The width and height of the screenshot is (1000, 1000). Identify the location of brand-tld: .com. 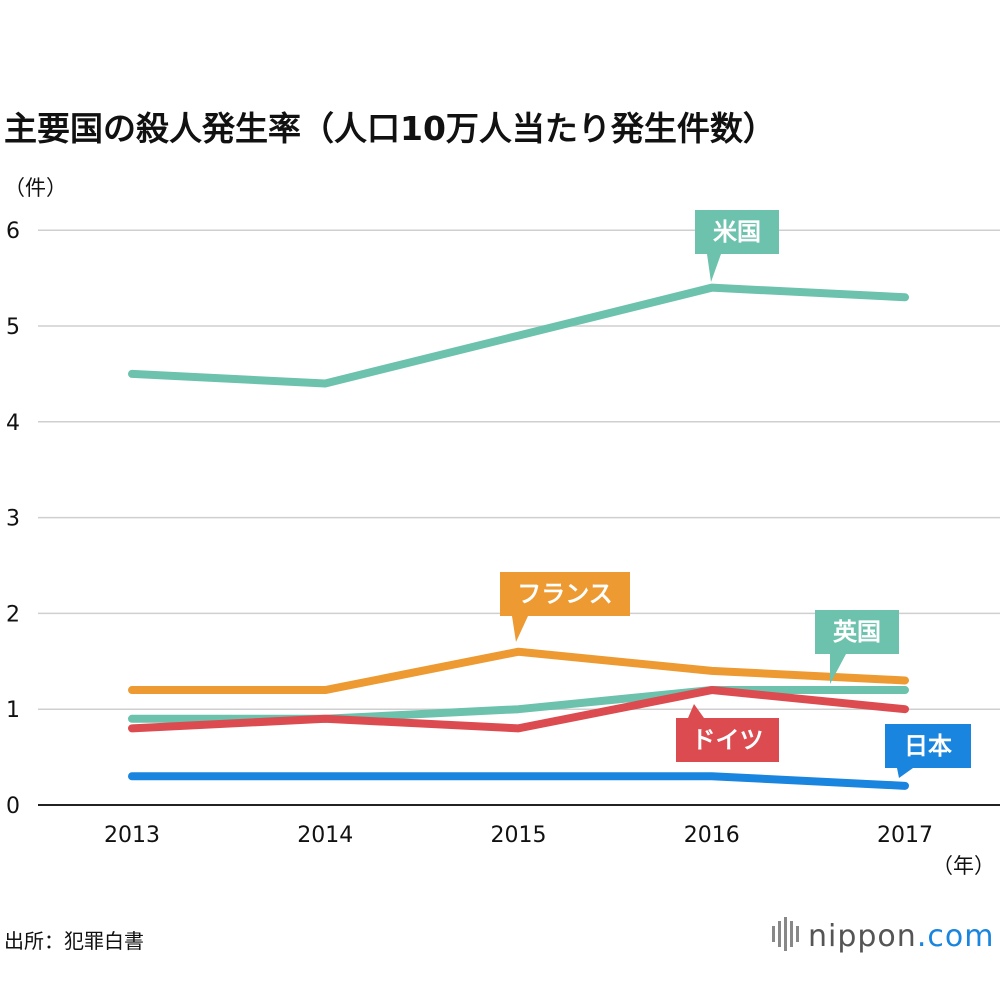
(956, 936).